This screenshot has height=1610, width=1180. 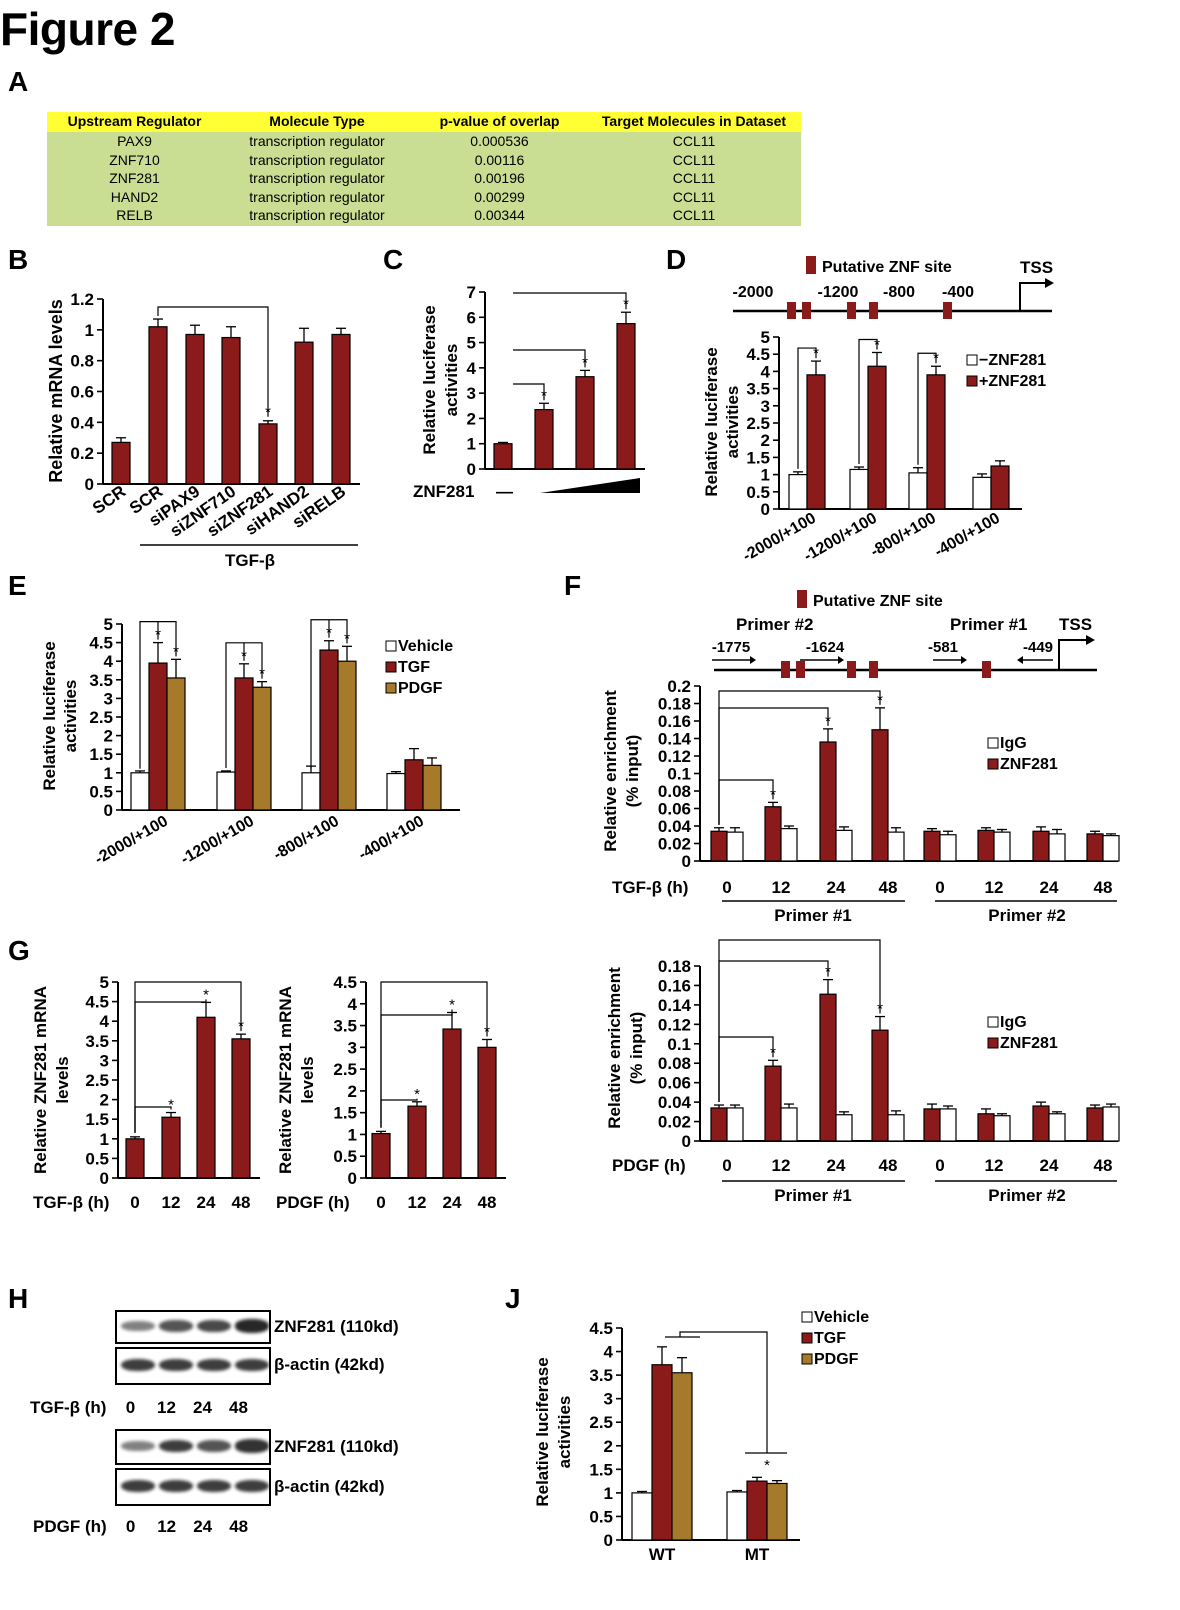 I want to click on table-cell: ZNF281, so click(x=134, y=178).